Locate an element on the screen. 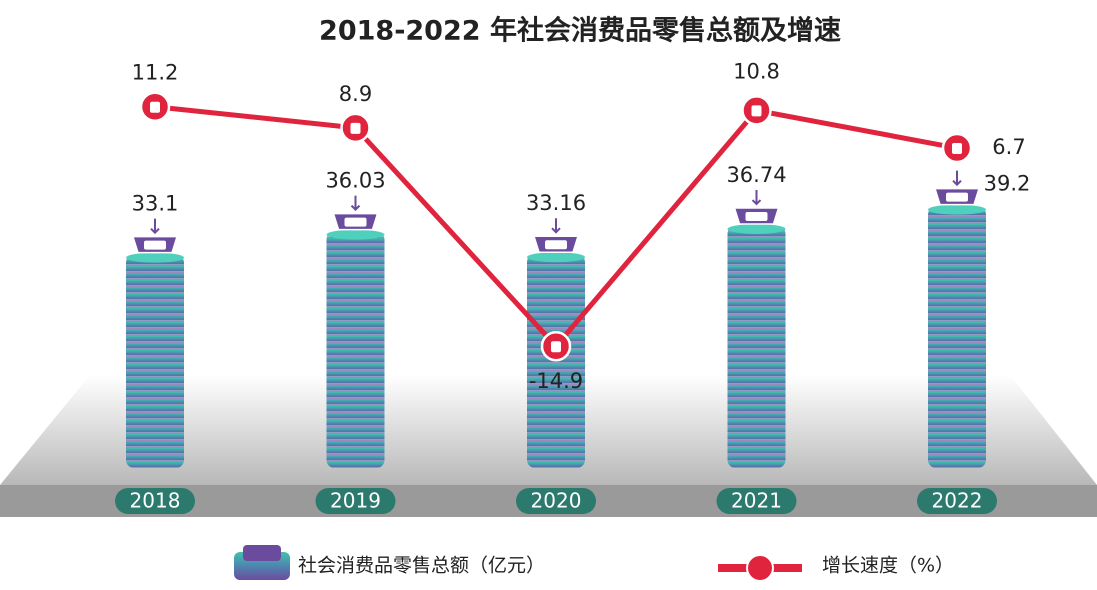  x-tick-label: 2018 is located at coordinates (155, 501).